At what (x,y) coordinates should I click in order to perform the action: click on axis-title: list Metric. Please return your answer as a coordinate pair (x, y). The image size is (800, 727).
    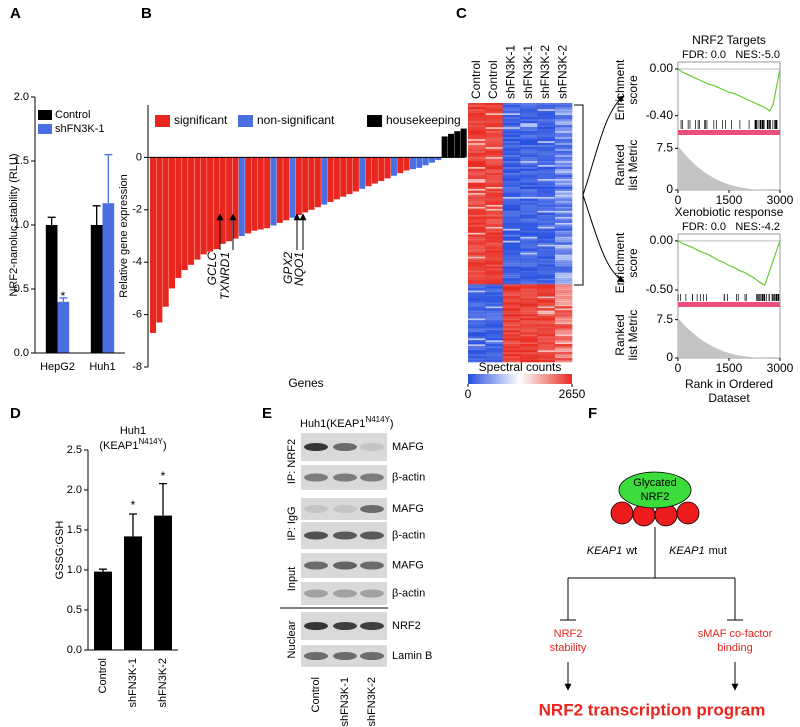
    Looking at the image, I should click on (633, 335).